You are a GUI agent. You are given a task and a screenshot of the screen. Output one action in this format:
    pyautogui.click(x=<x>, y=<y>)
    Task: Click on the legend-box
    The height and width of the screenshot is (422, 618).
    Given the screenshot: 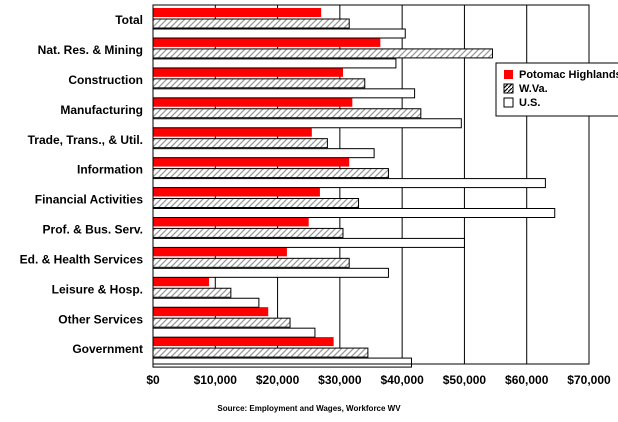 What is the action you would take?
    pyautogui.click(x=556, y=89)
    